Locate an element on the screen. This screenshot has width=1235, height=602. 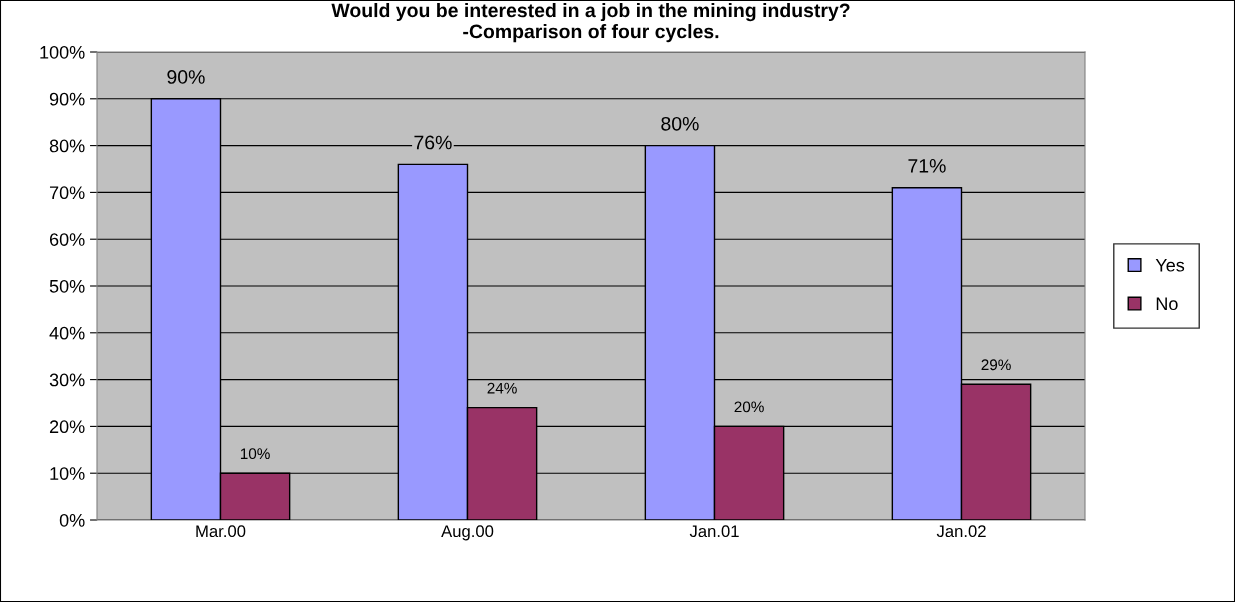
legend-label: No is located at coordinates (1167, 304).